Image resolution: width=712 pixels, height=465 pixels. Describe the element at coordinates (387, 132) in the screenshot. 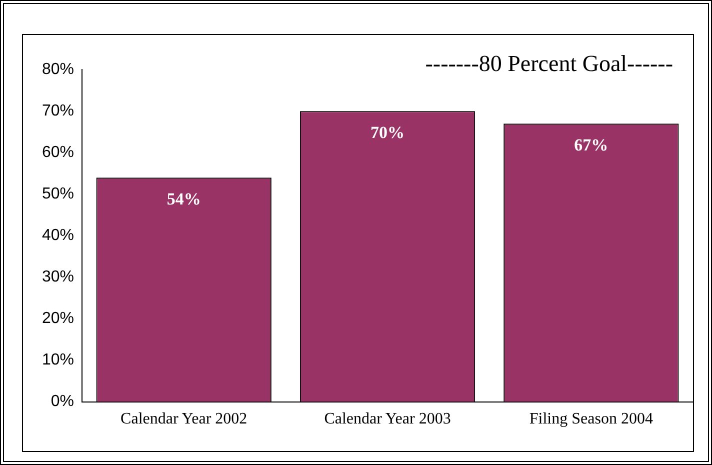

I see `data-label: 70%` at that location.